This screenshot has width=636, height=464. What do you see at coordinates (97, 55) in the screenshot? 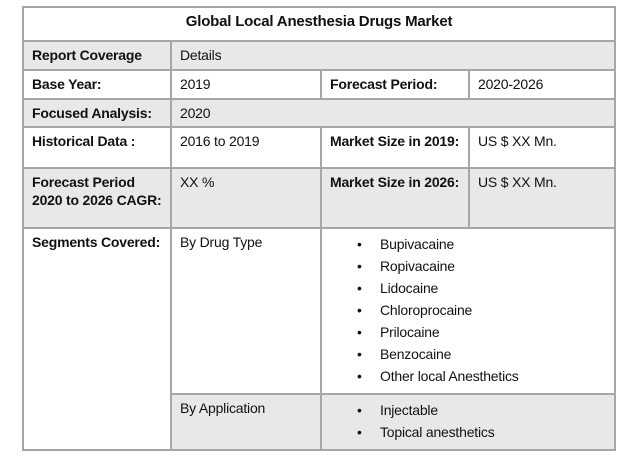
I see `report-coverage-label: Report Coverage` at bounding box center [97, 55].